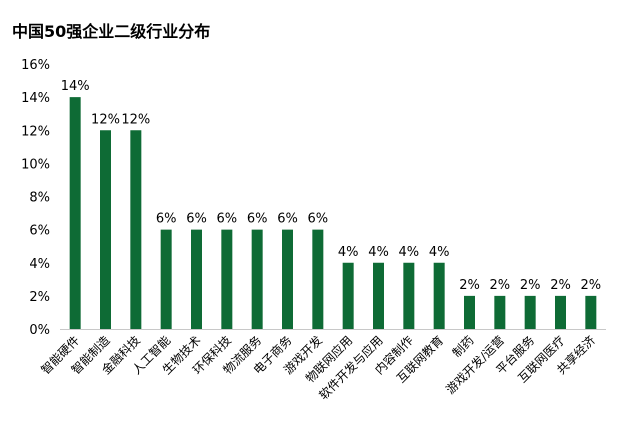  What do you see at coordinates (39, 198) in the screenshot?
I see `y-tick-label: 8%` at bounding box center [39, 198].